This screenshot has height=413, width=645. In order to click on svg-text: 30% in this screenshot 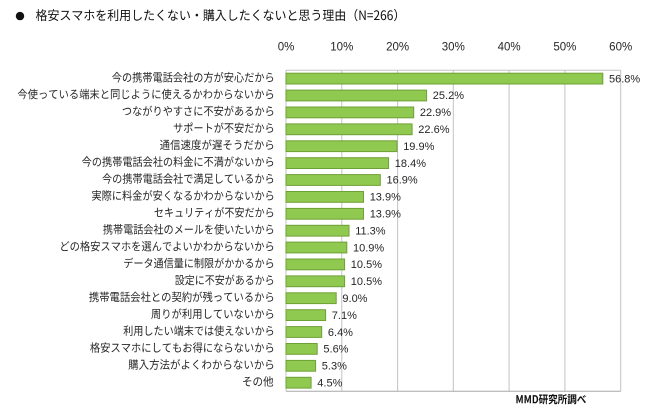, I will do `click(453, 48)`.